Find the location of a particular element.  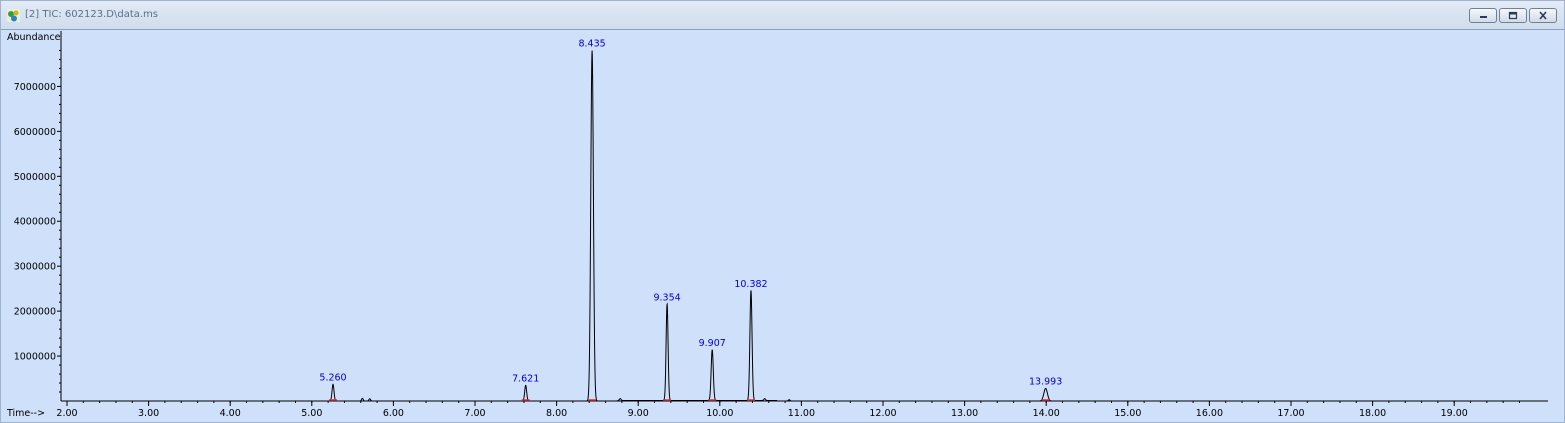

x-tick-label: 14.00 is located at coordinates (1046, 413).